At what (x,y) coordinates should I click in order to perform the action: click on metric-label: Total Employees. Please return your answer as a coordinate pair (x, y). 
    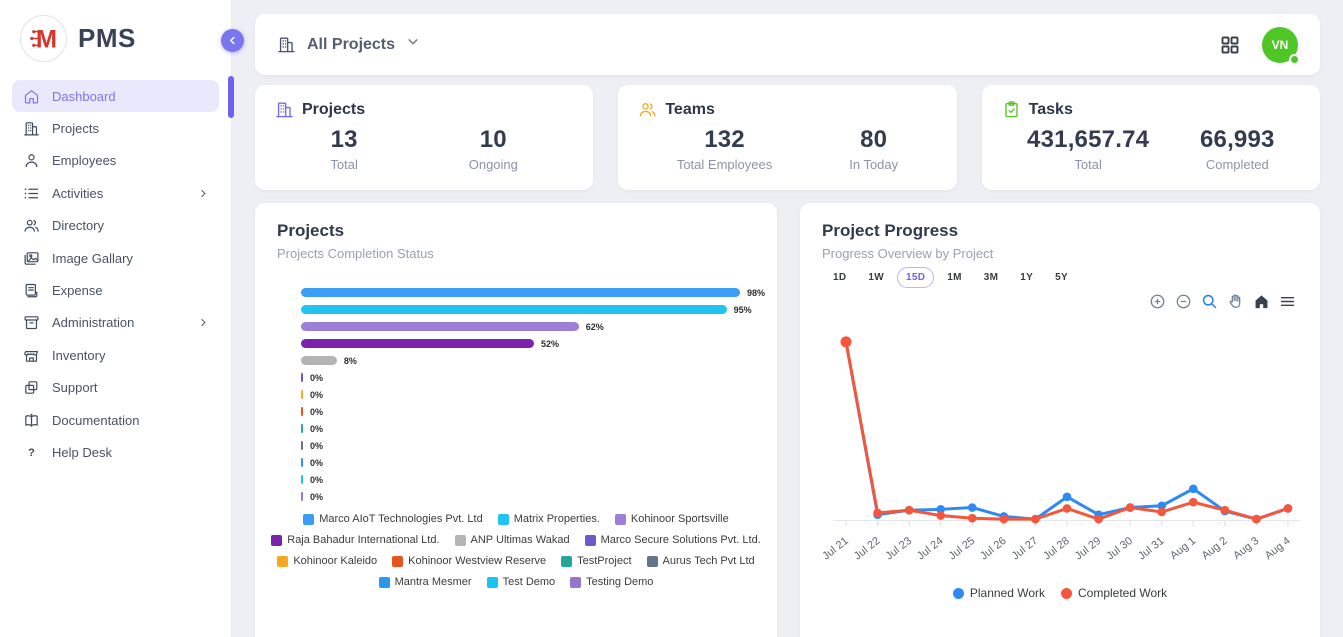
    Looking at the image, I should click on (724, 164).